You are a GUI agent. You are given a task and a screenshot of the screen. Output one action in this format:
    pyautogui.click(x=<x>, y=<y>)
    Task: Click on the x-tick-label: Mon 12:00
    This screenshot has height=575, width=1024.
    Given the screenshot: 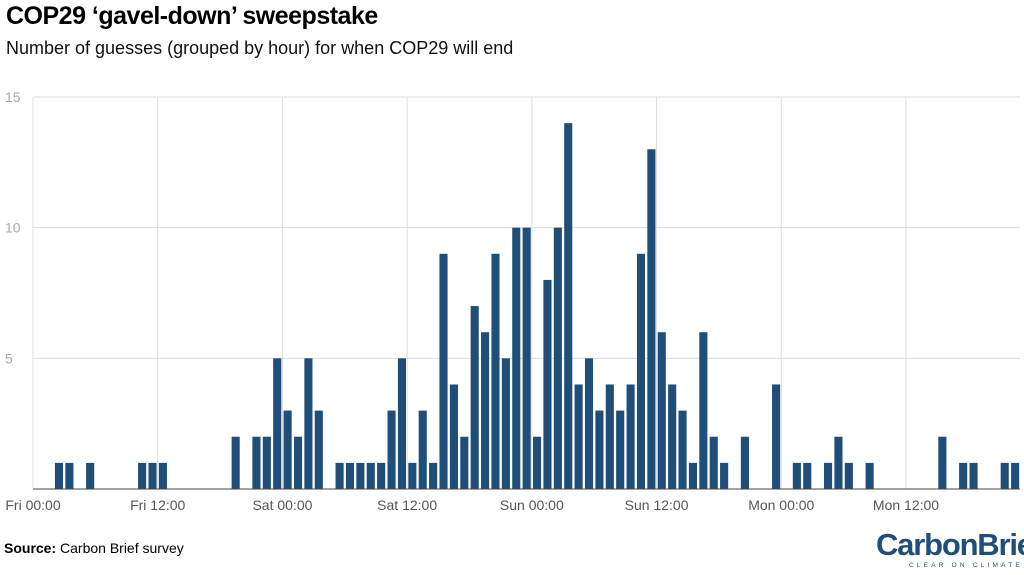 What is the action you would take?
    pyautogui.click(x=906, y=505)
    